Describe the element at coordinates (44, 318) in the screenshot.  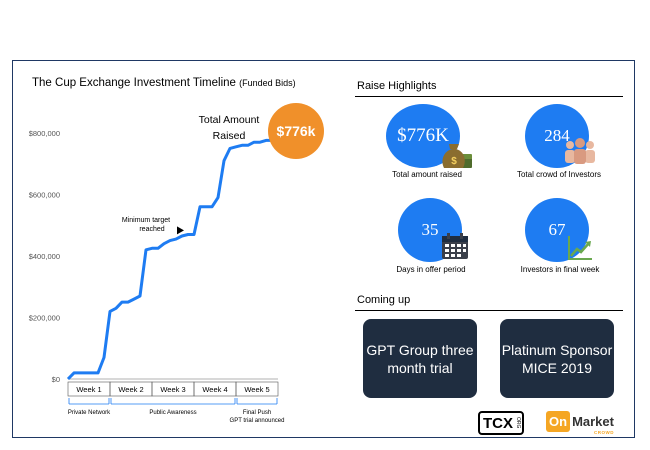
I see `y-tick-label: $200,000` at that location.